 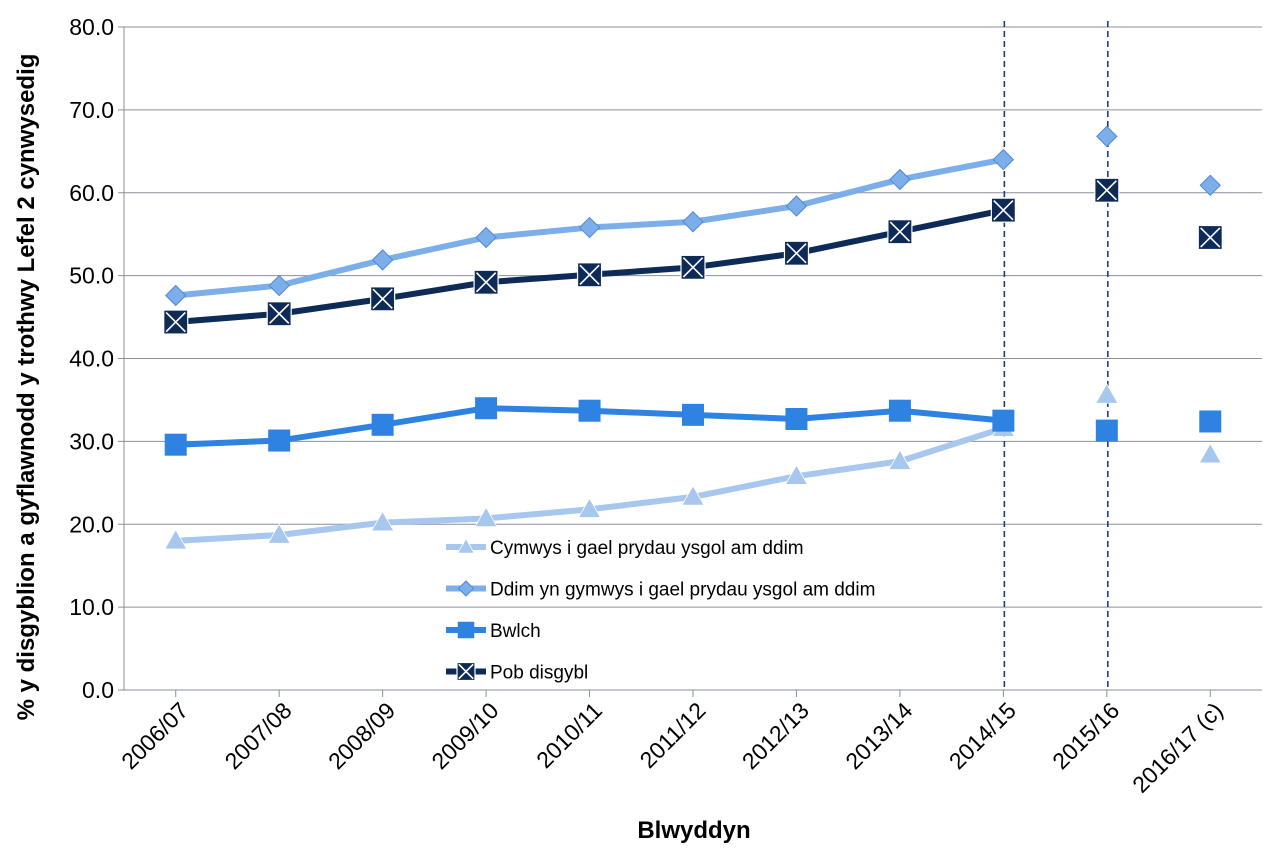 I want to click on legend-item: Cymwys i gael prydau ysgol am ddim, so click(x=625, y=548).